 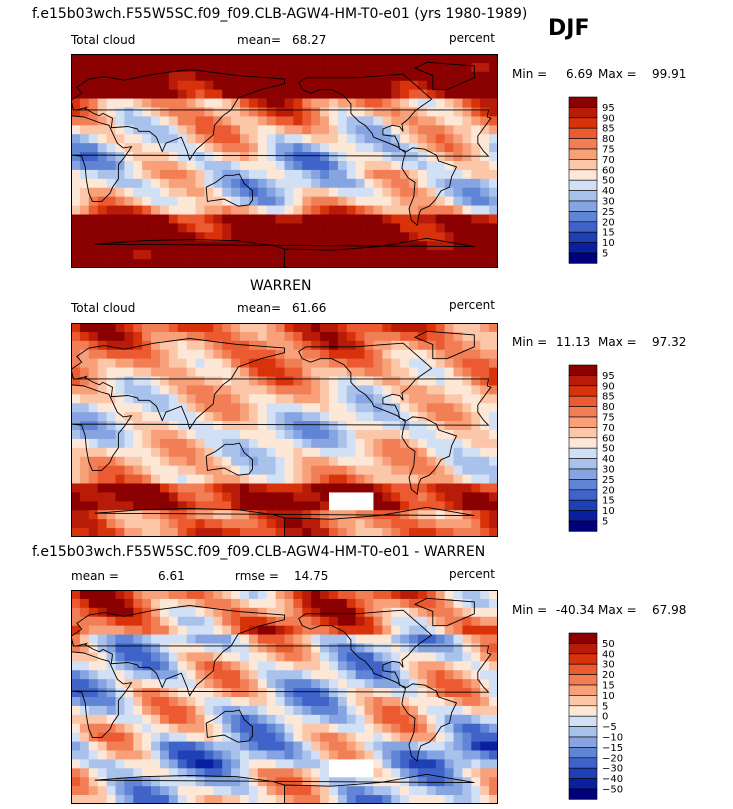 What do you see at coordinates (103, 40) in the screenshot?
I see `panel1-variable: Total cloud` at bounding box center [103, 40].